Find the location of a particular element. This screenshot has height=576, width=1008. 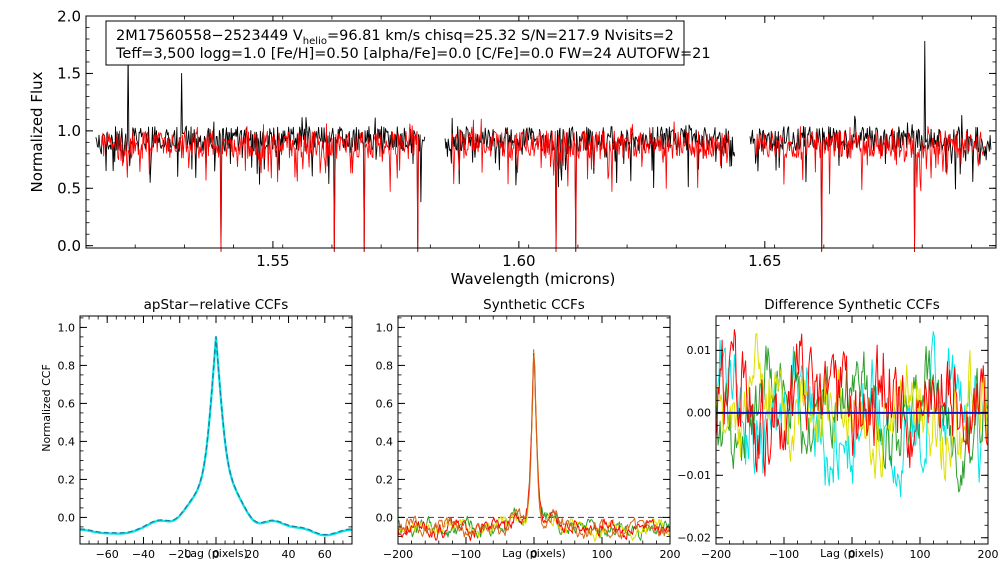

synthetic-ytick-label: 0.4 is located at coordinates (385, 441).